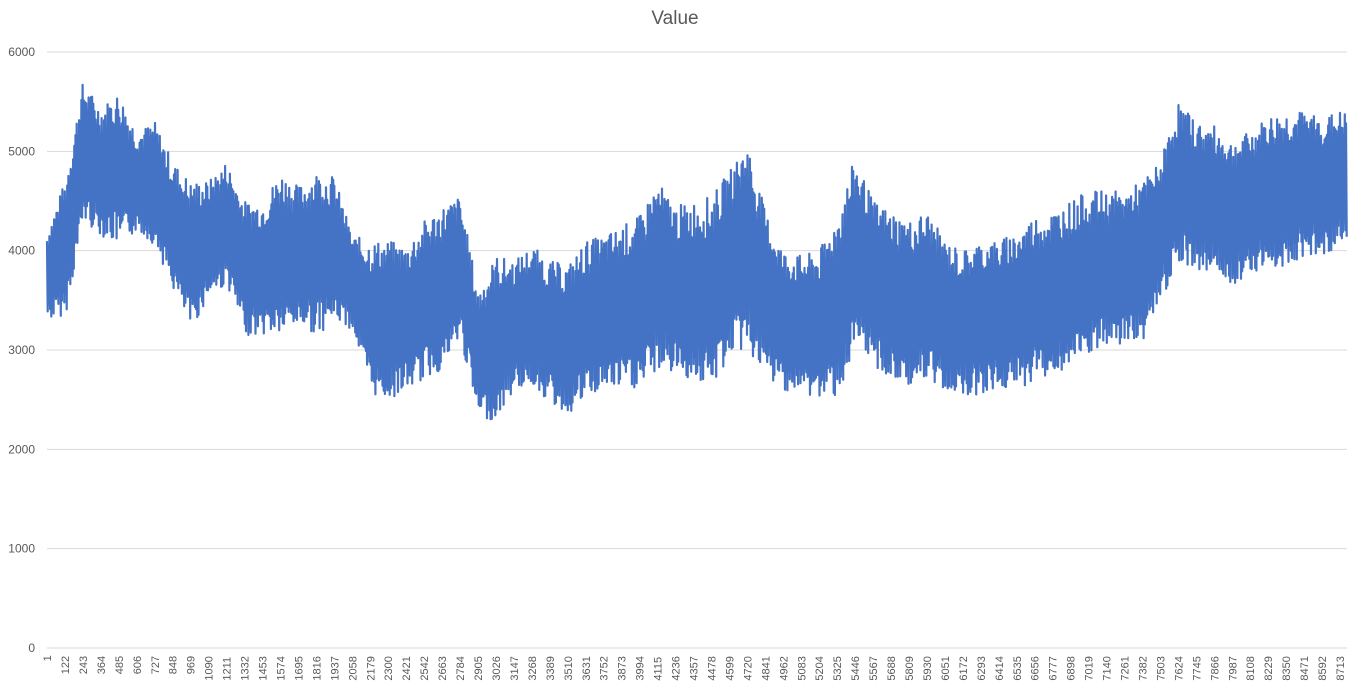  I want to click on x-tick-label: 2784, so click(461, 668).